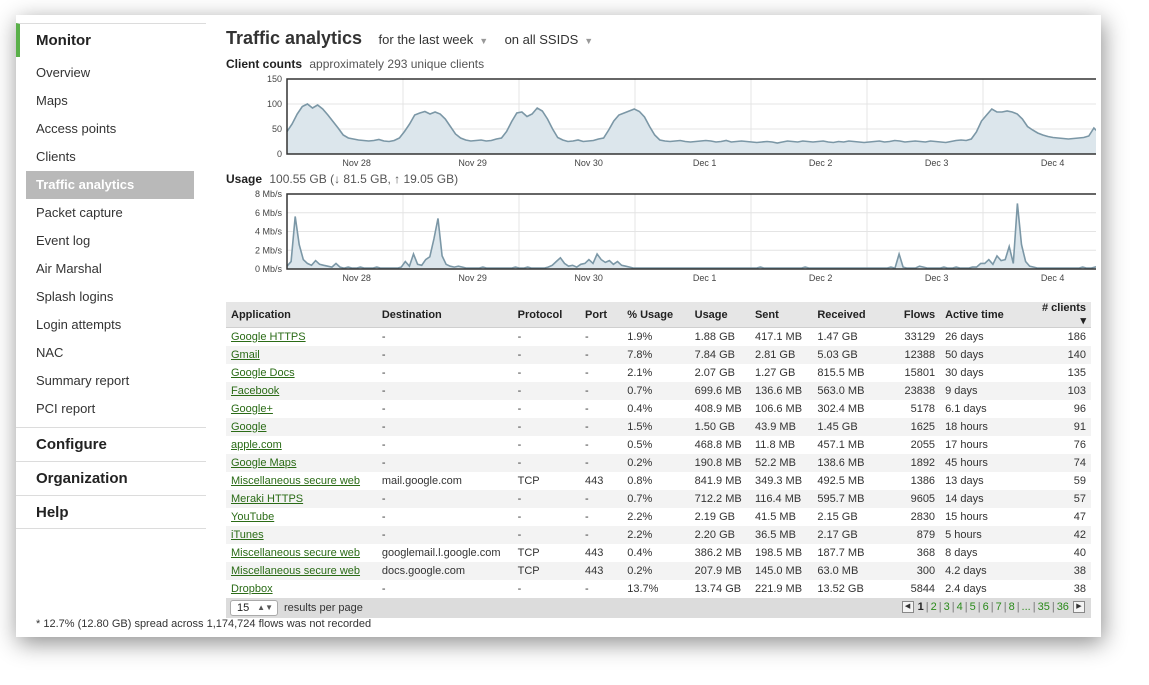 Image resolution: width=1149 pixels, height=685 pixels. Describe the element at coordinates (546, 570) in the screenshot. I see `table-cell: TCP` at that location.